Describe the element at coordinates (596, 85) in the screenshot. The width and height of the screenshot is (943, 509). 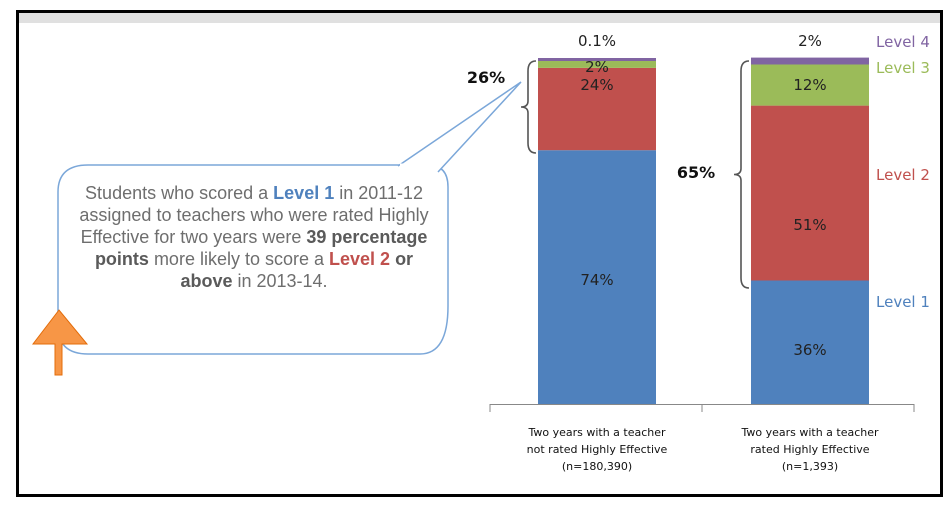
I see `data-label-level-2-1: 24%` at that location.